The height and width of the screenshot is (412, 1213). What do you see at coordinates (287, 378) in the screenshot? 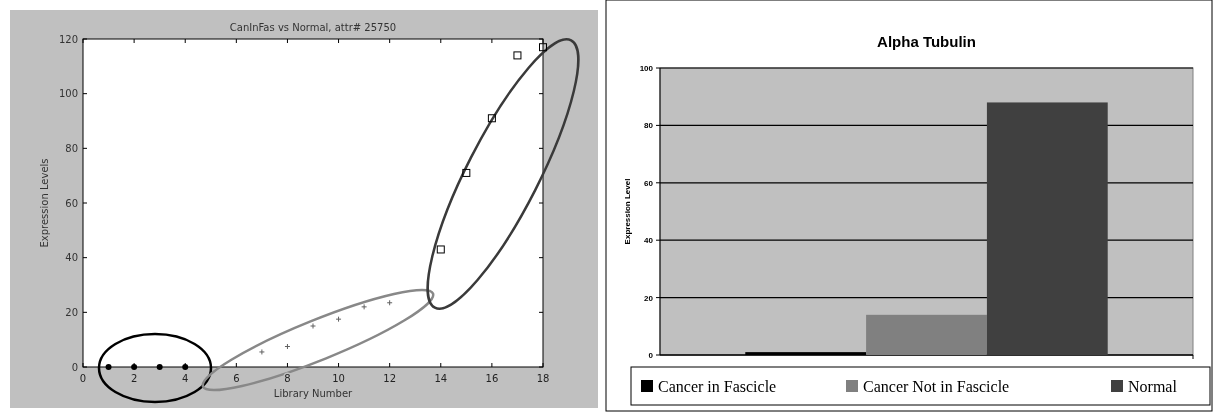
I see `x-tick-label: 8` at bounding box center [287, 378].